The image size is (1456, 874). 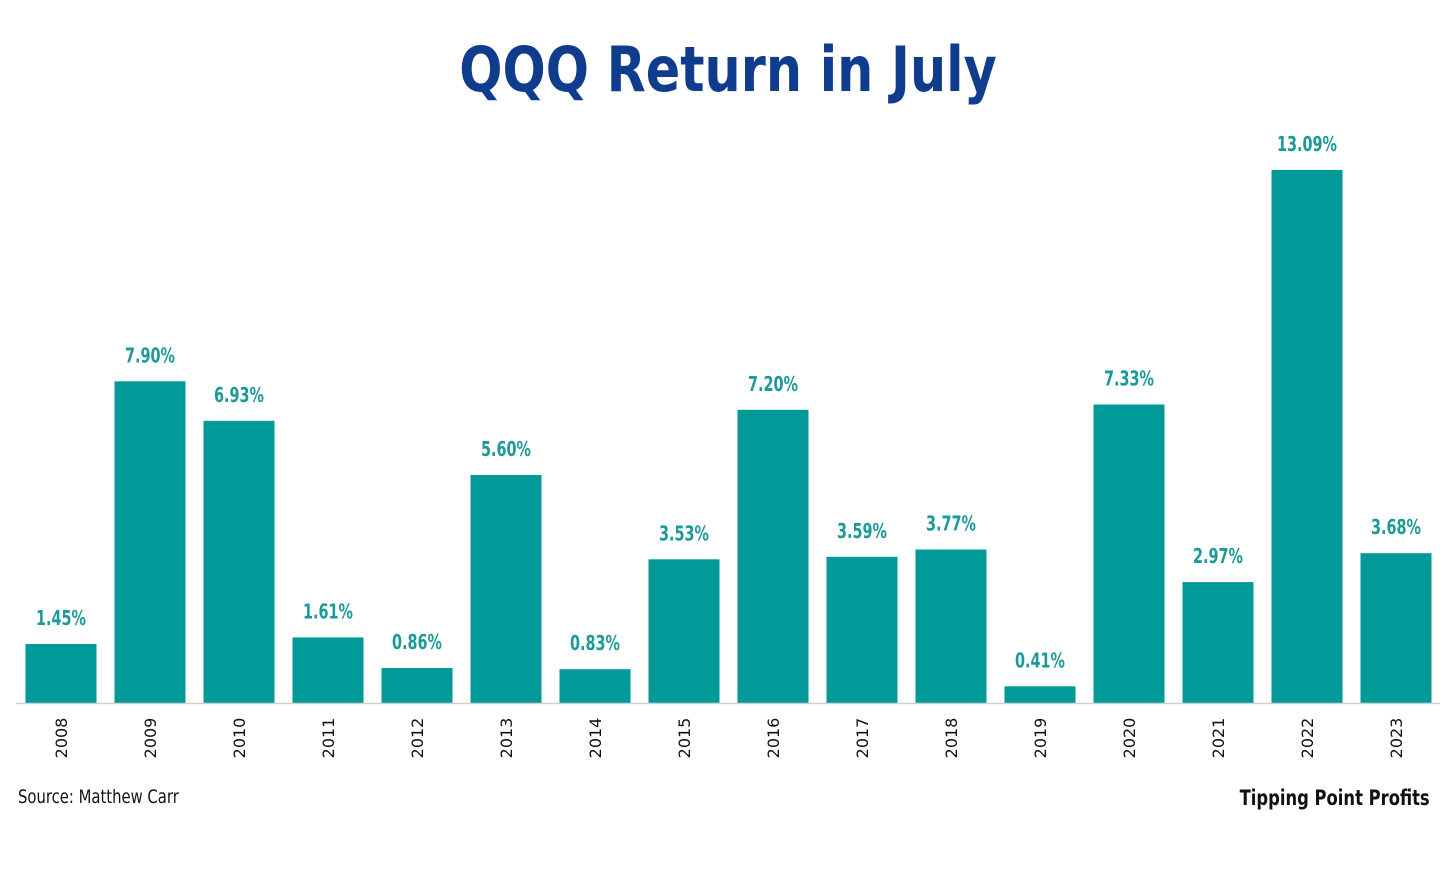 I want to click on bar-2013, so click(x=506, y=589).